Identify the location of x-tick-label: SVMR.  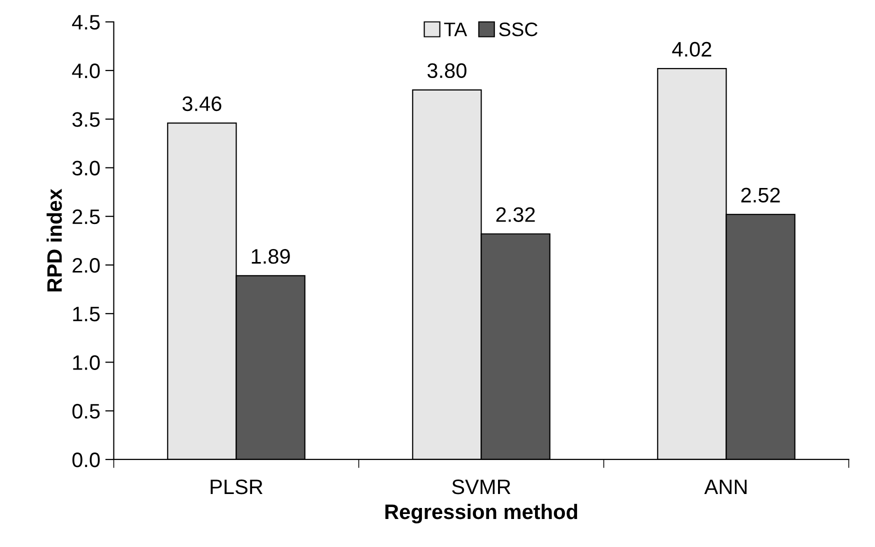
(481, 486).